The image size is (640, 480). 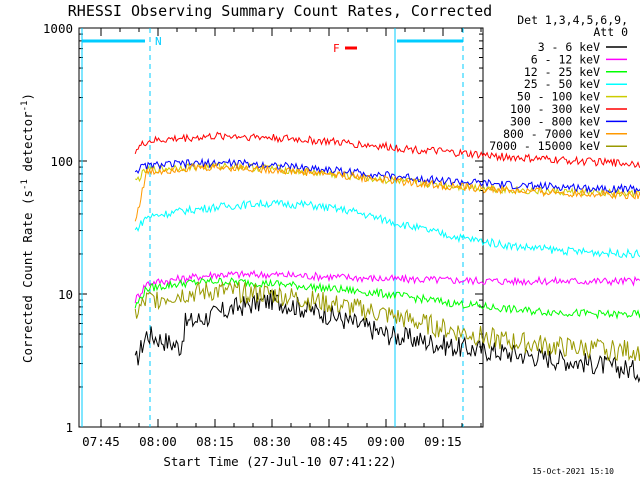 I want to click on legend-label-9: 7000 - 15000 keV, so click(x=544, y=146).